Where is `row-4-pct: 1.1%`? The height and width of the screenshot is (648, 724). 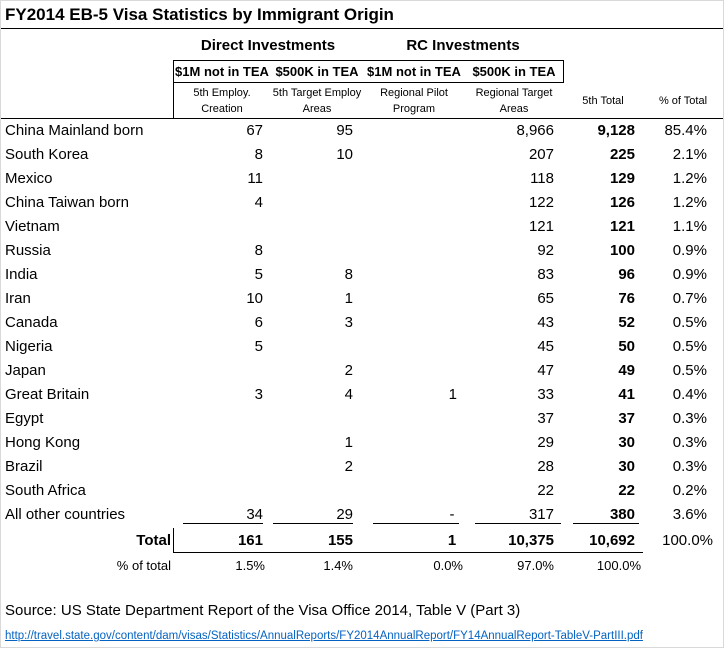 row-4-pct: 1.1% is located at coordinates (689, 226).